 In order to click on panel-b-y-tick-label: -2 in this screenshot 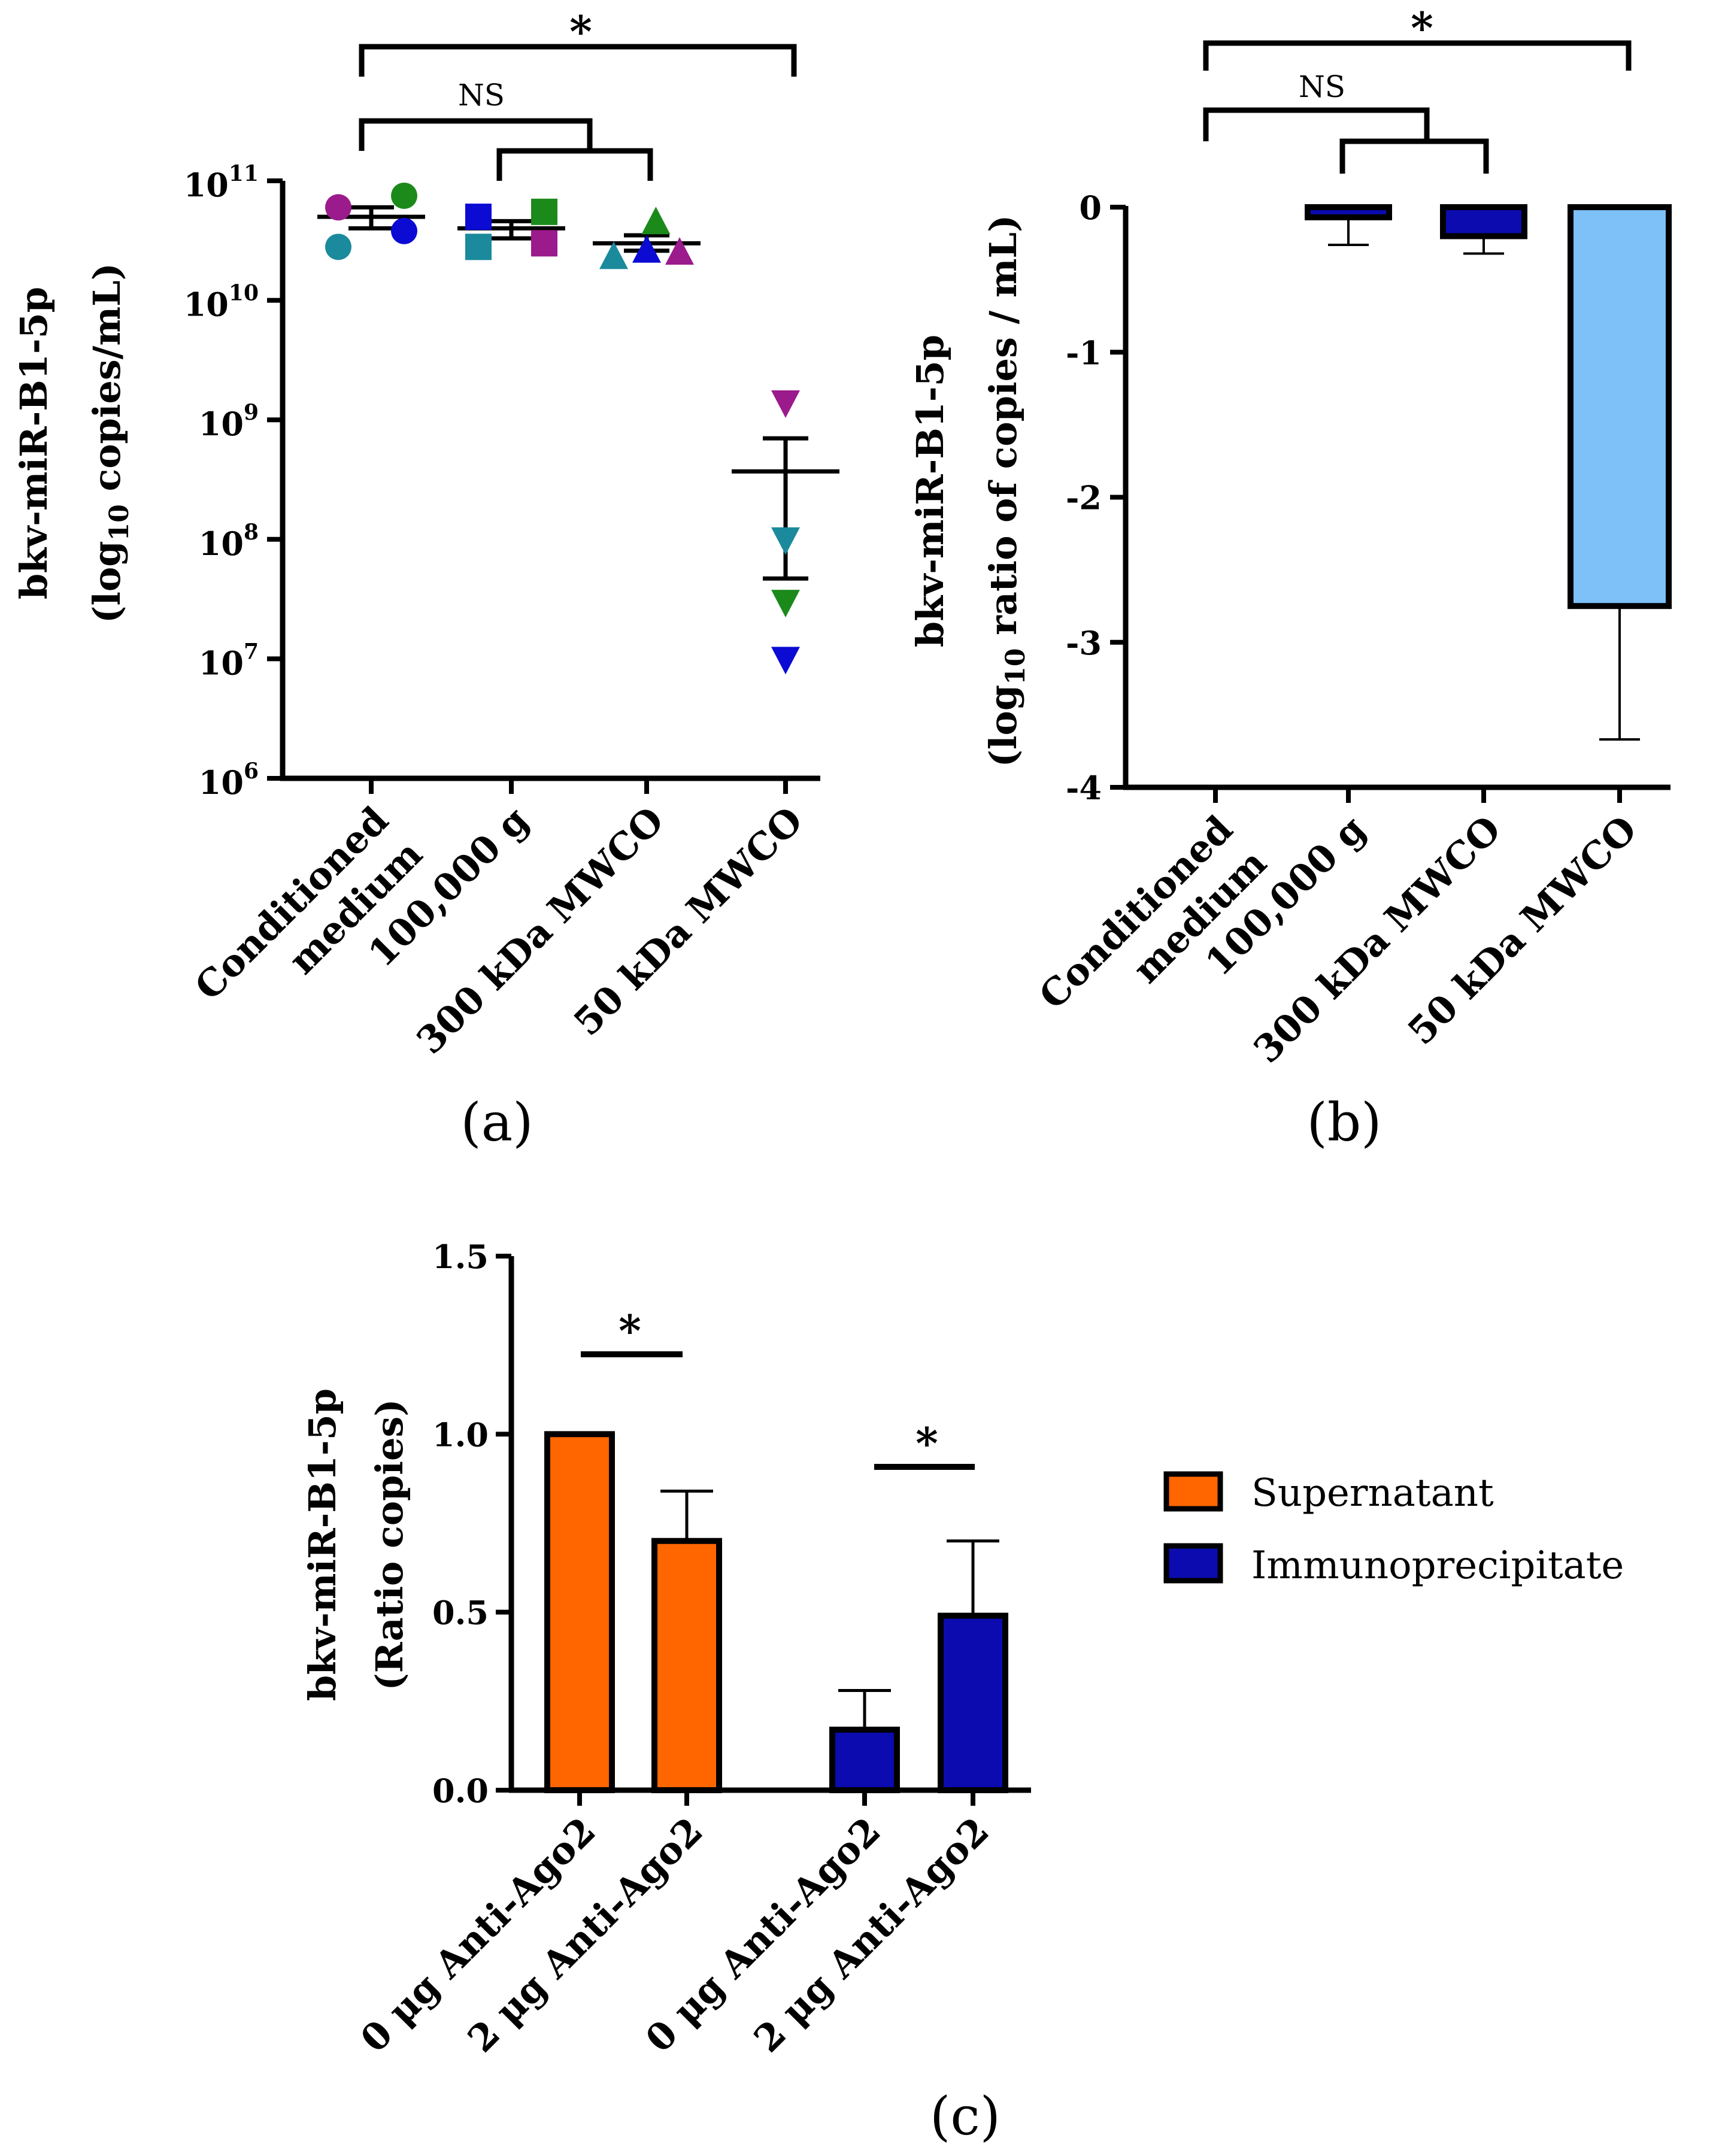, I will do `click(1084, 498)`.